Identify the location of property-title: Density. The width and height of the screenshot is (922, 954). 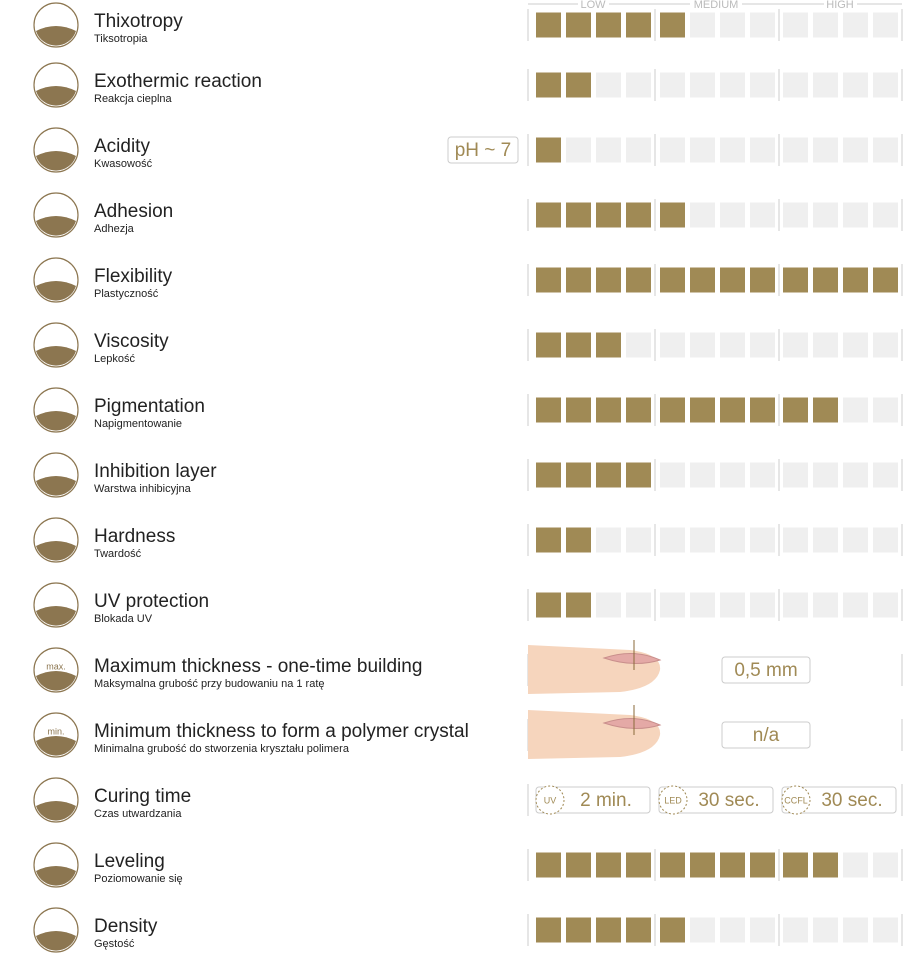
(126, 926).